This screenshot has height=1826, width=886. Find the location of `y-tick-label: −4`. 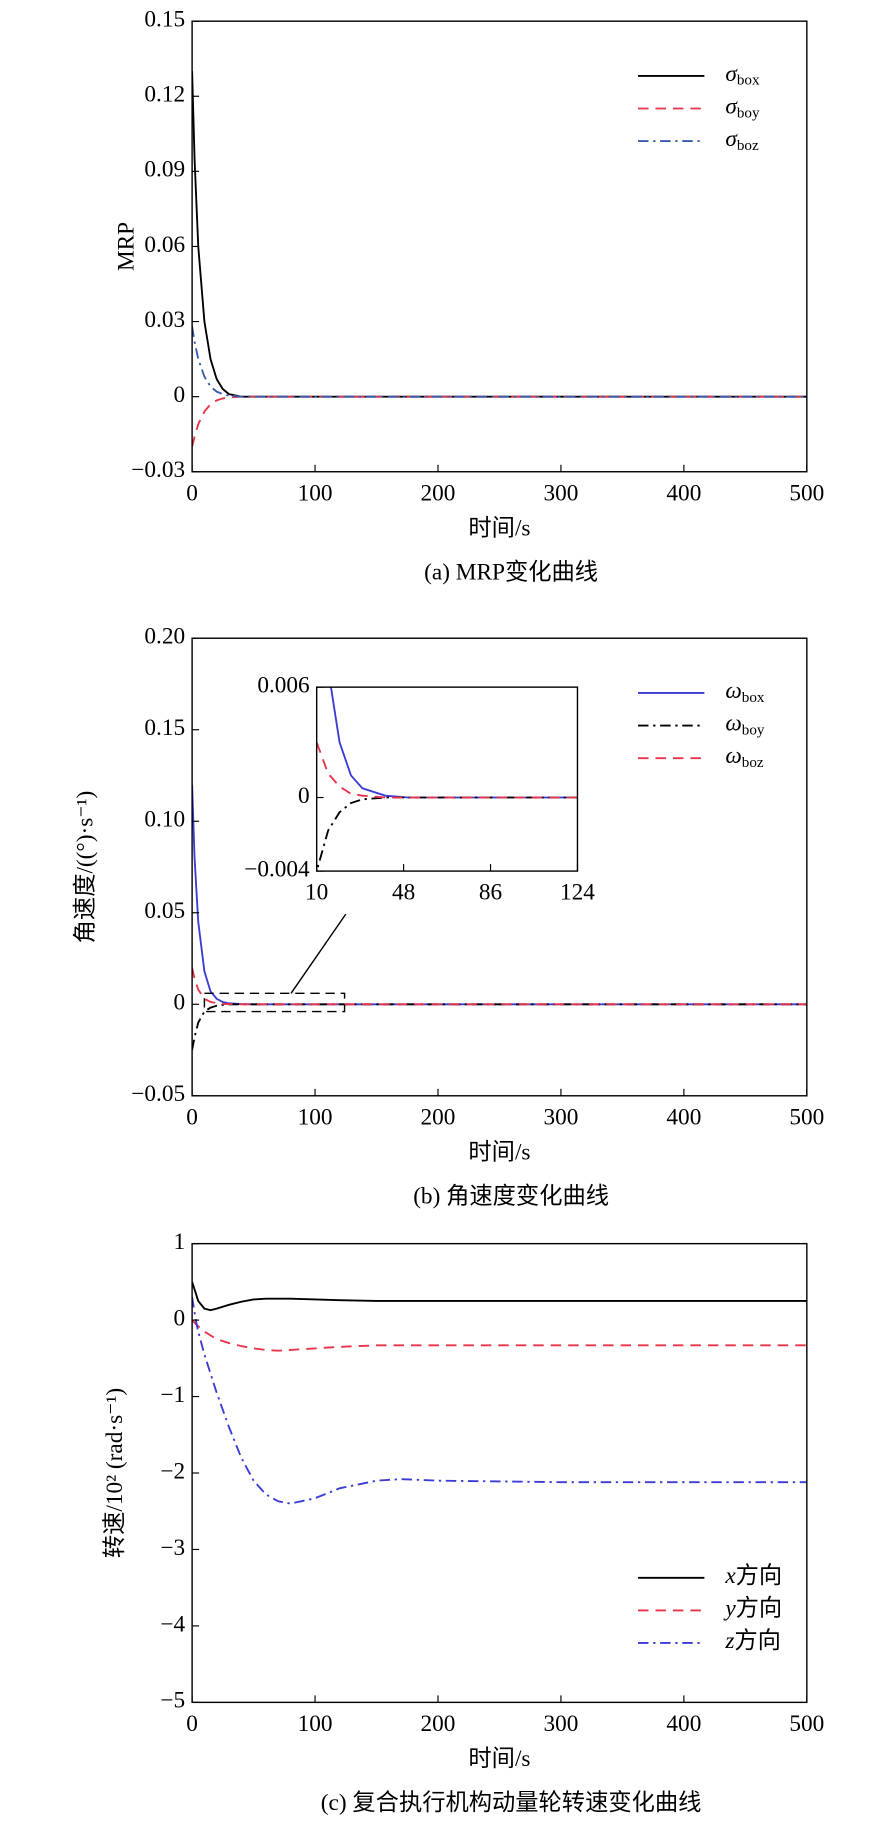

y-tick-label: −4 is located at coordinates (172, 1624).